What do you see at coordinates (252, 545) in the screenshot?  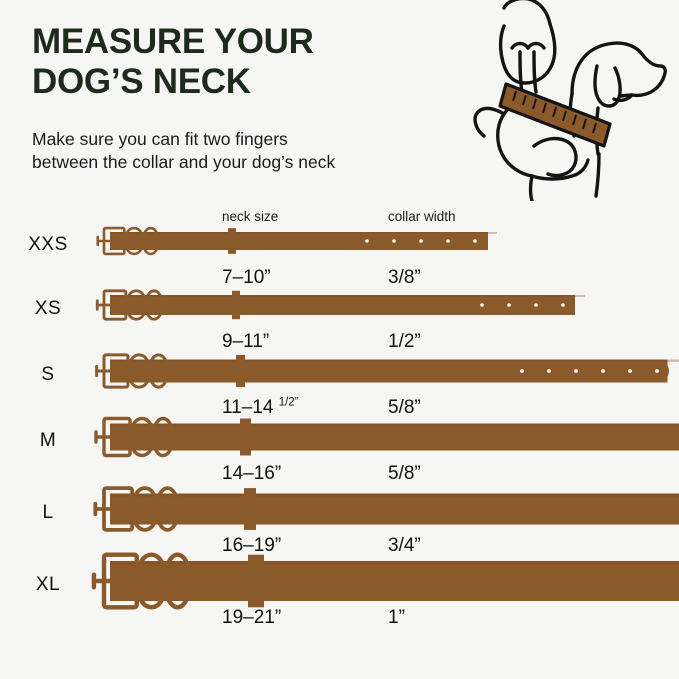 I see `value-neck-size: 16–19”` at bounding box center [252, 545].